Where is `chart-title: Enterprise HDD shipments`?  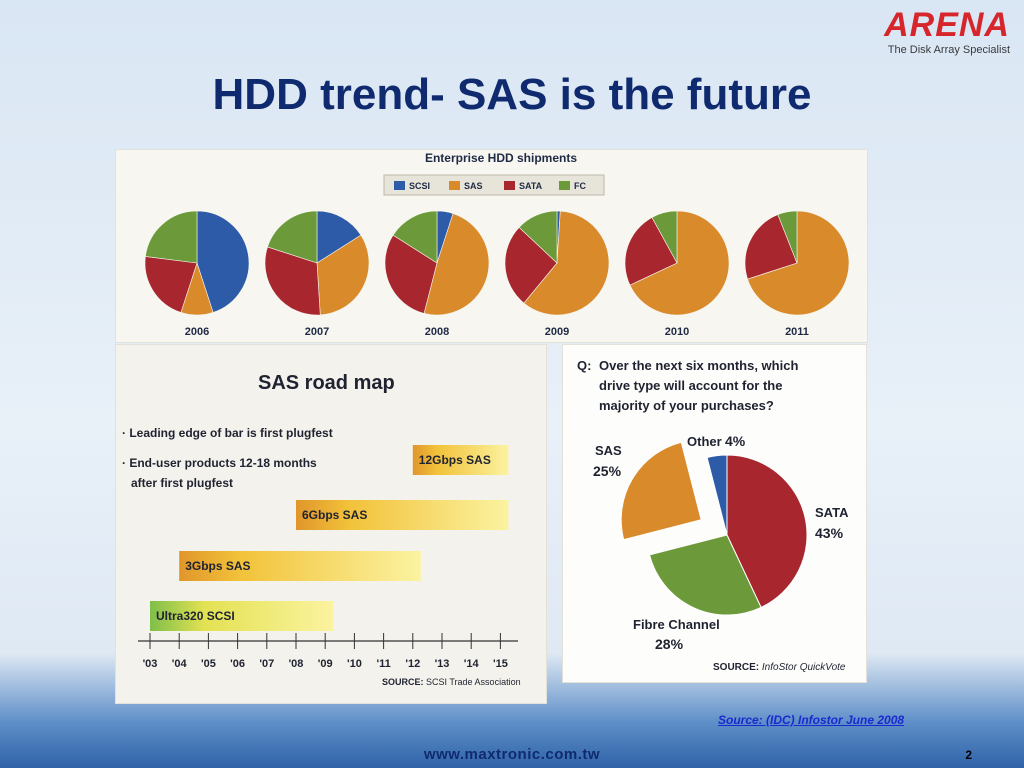
chart-title: Enterprise HDD shipments is located at coordinates (501, 158).